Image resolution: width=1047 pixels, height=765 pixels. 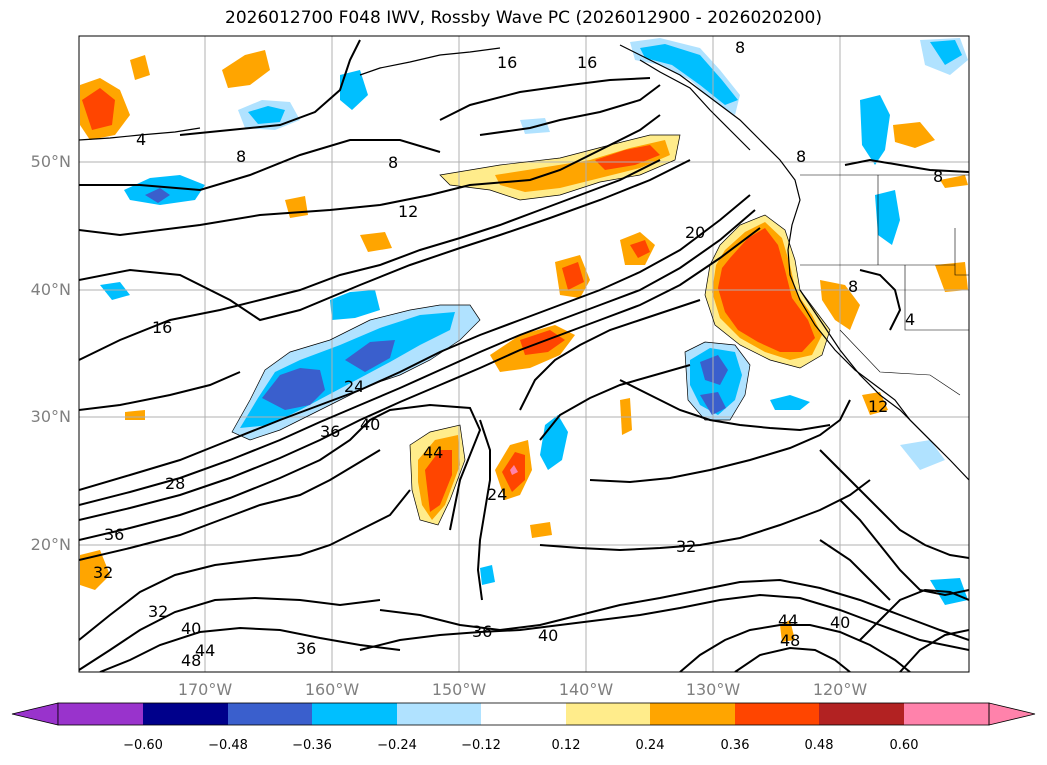 I want to click on lon-label: 130°W, so click(x=713, y=689).